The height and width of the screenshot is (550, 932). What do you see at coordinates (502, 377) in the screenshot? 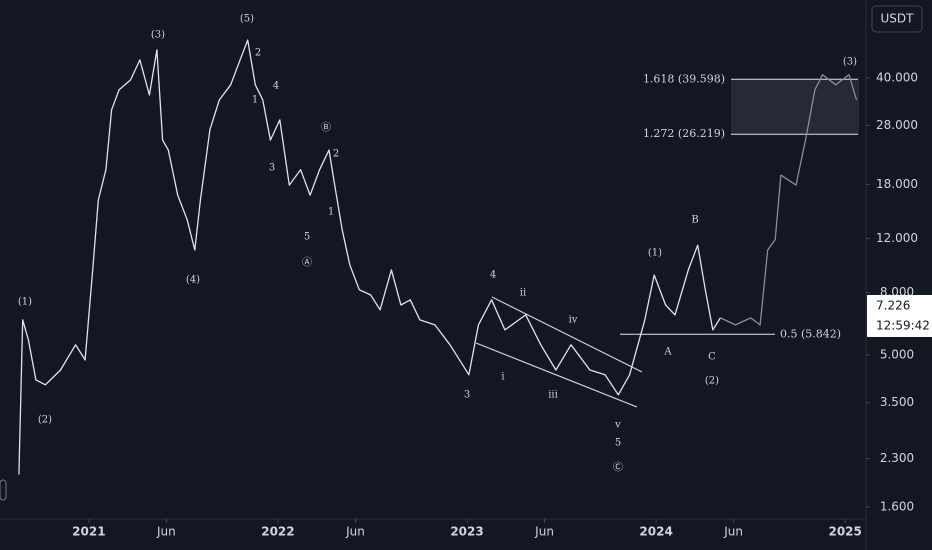
I see `wave-label: i` at bounding box center [502, 377].